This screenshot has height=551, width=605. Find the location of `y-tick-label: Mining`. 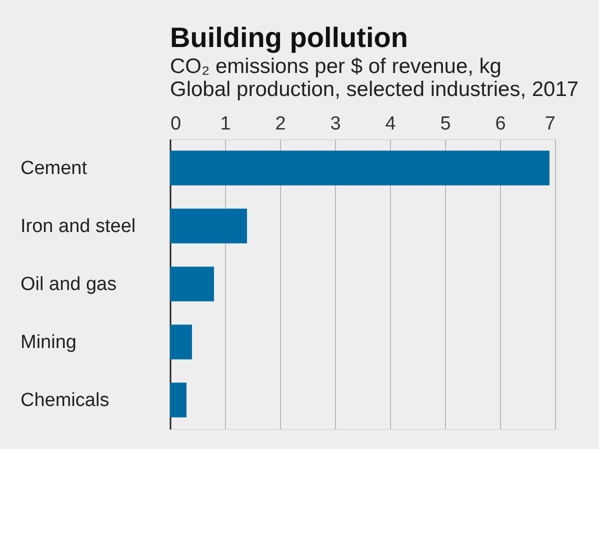

y-tick-label: Mining is located at coordinates (48, 342).